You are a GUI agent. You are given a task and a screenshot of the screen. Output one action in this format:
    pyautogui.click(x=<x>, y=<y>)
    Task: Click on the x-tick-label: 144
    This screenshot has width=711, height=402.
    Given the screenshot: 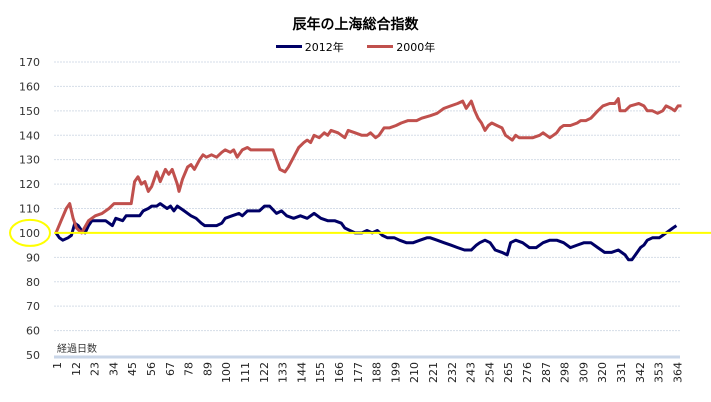 What is the action you would take?
    pyautogui.click(x=301, y=372)
    